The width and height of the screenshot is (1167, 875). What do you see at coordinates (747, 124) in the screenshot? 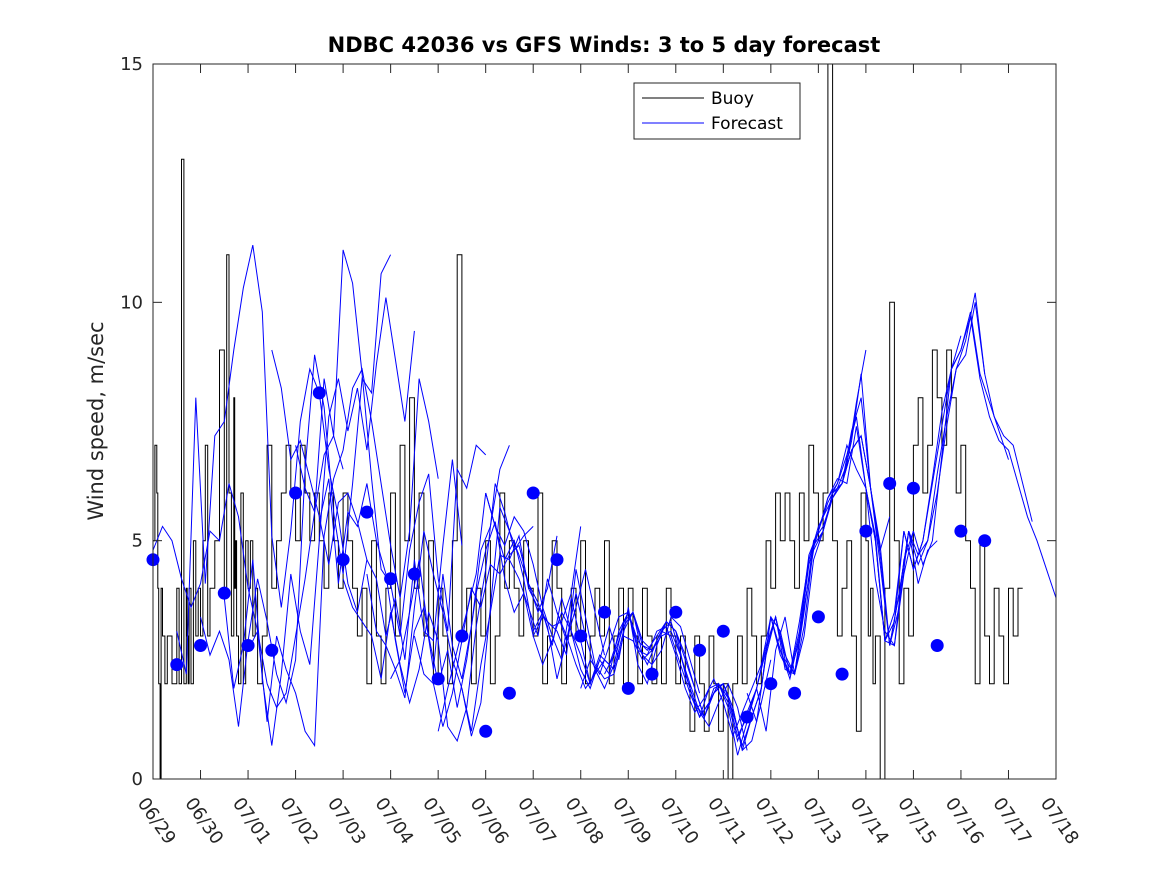
I see `legend-forecast-label: Forecast` at bounding box center [747, 124].